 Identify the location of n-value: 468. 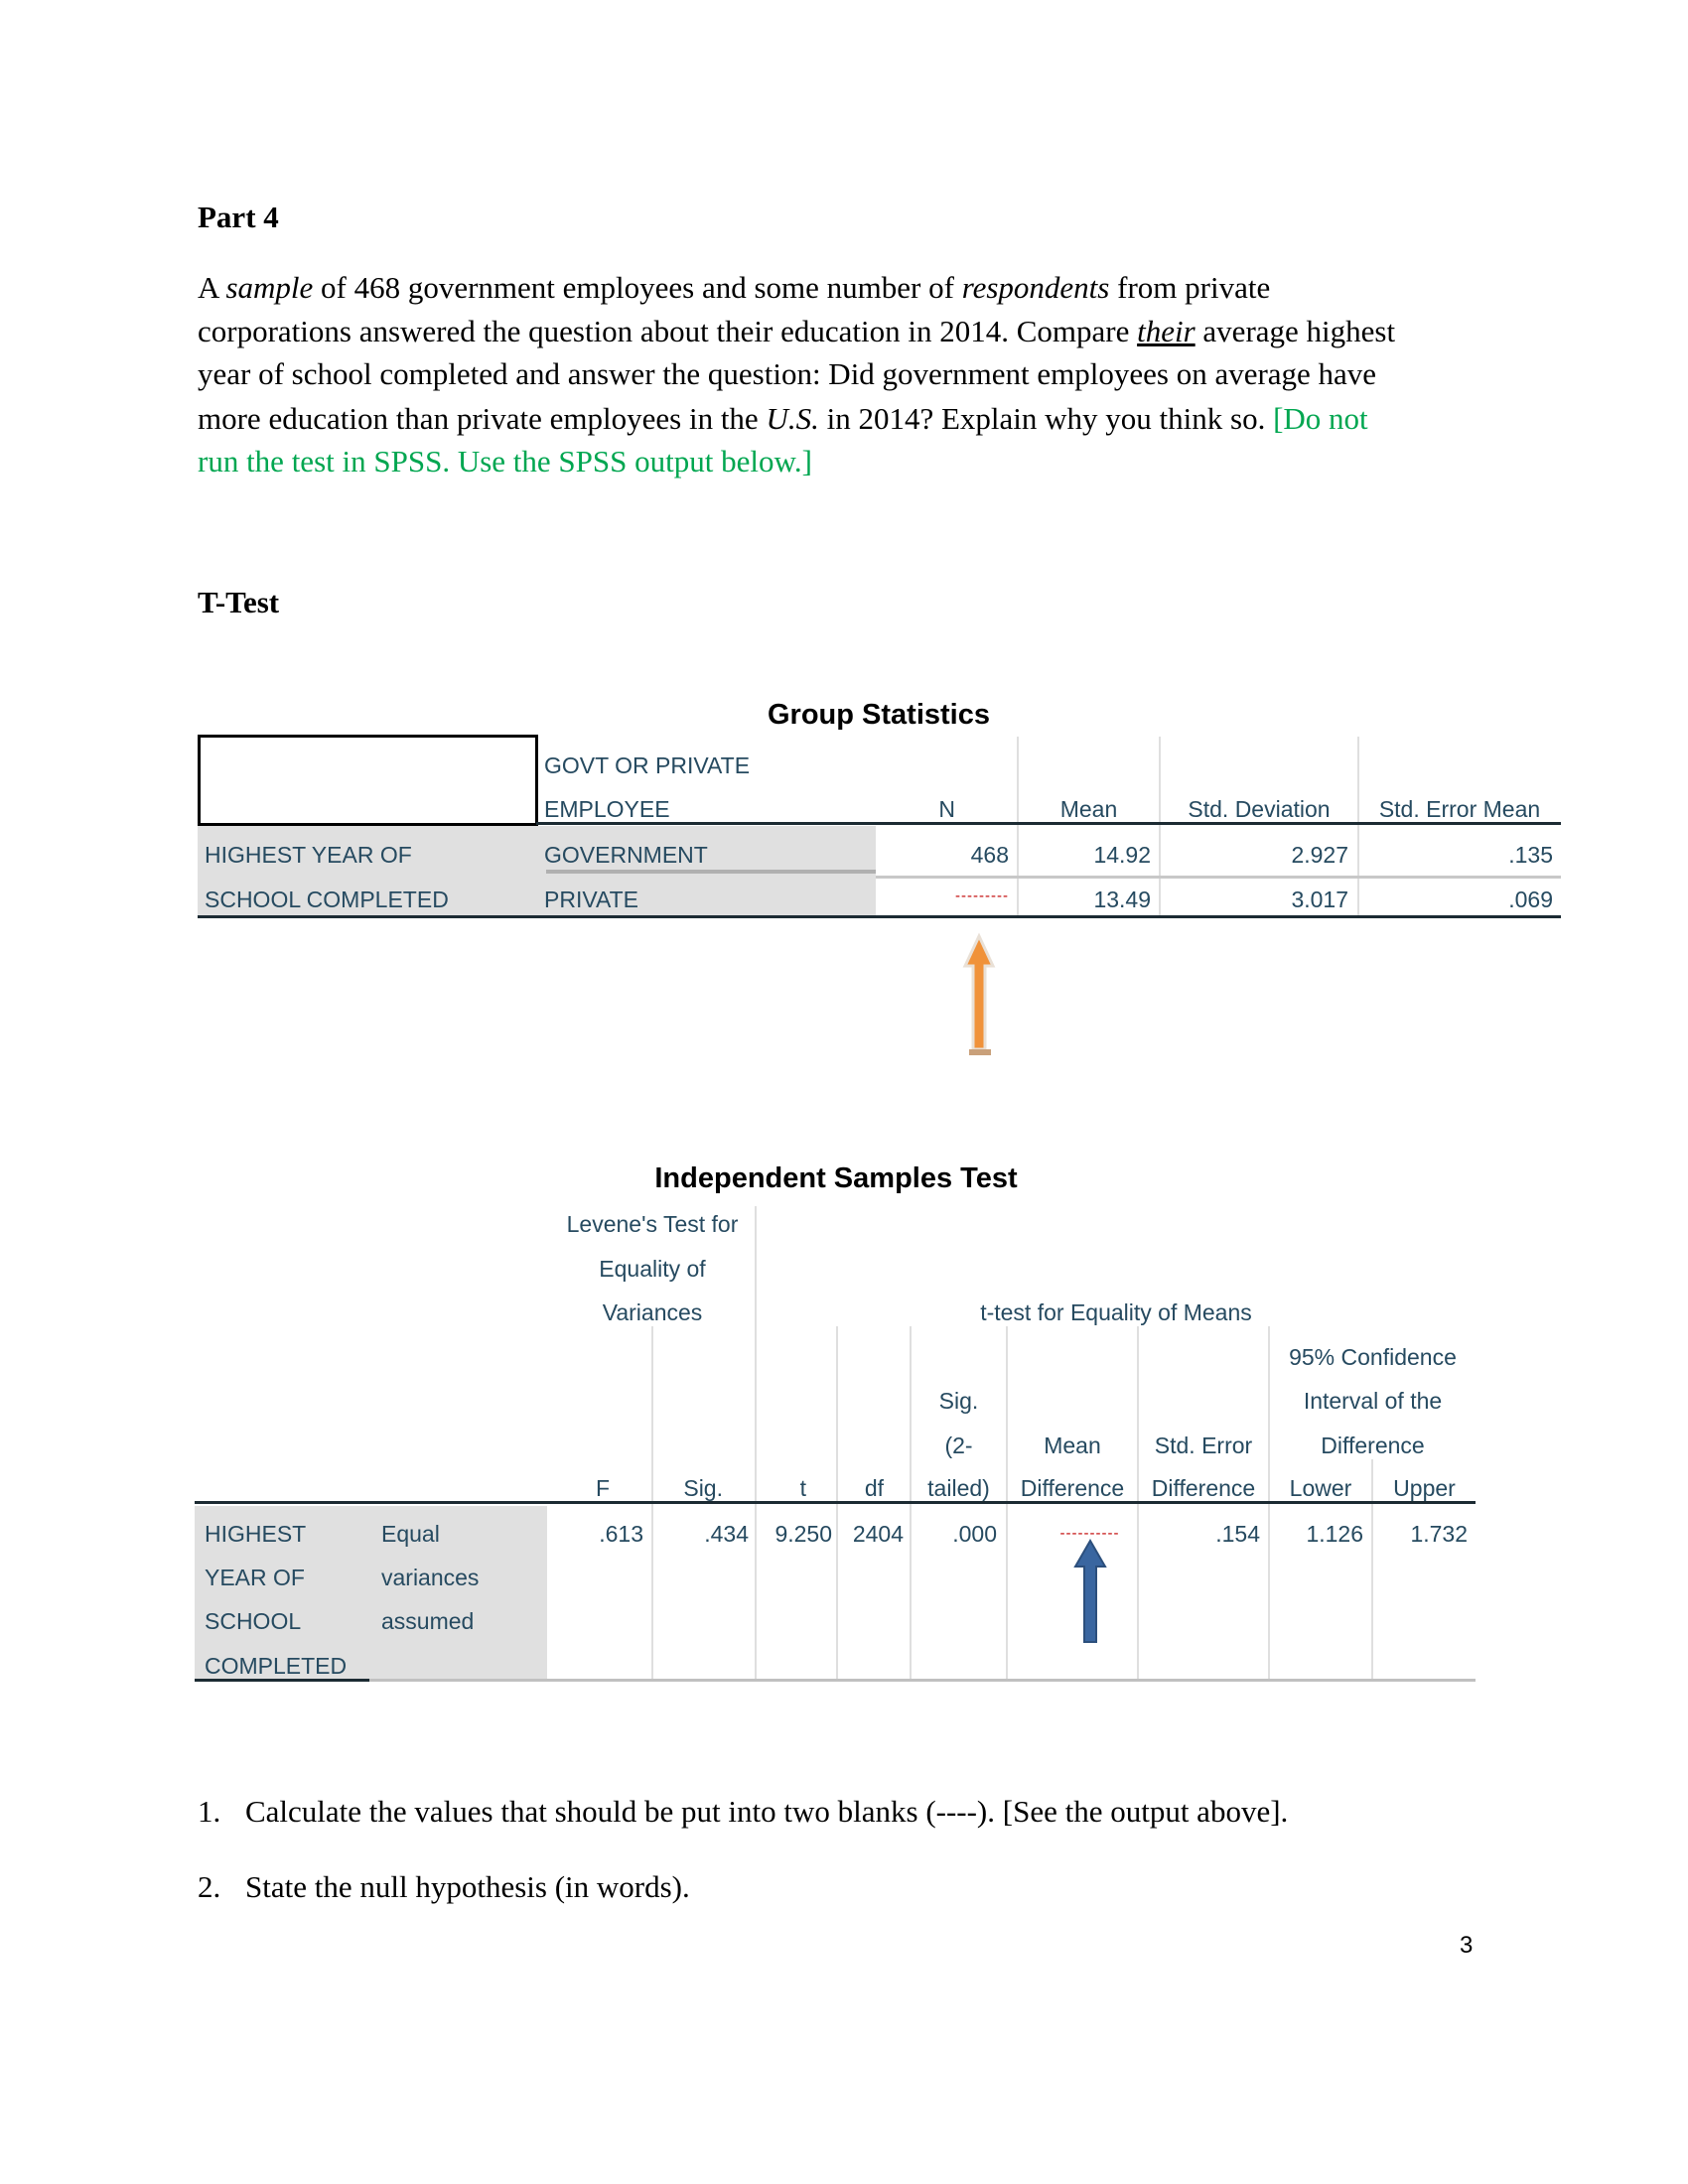
(989, 855).